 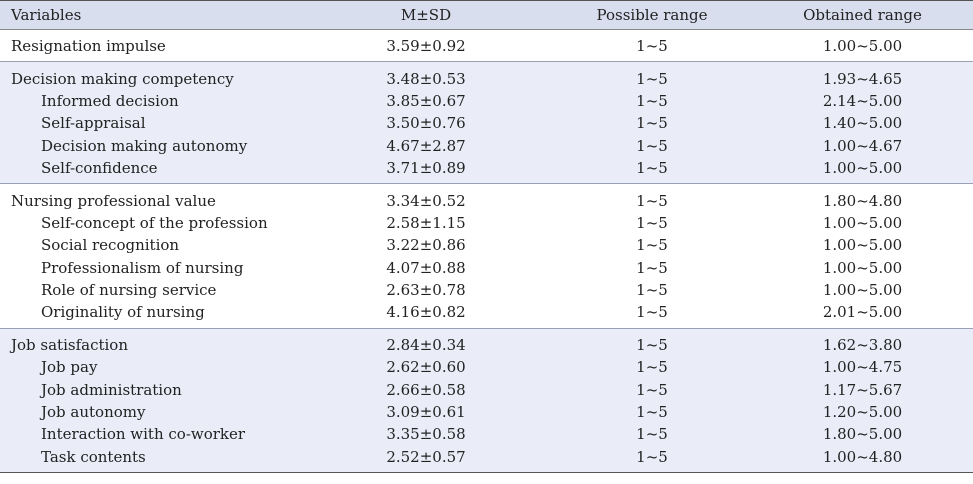 What do you see at coordinates (862, 389) in the screenshot?
I see `obtained-range: 1.17~5.67` at bounding box center [862, 389].